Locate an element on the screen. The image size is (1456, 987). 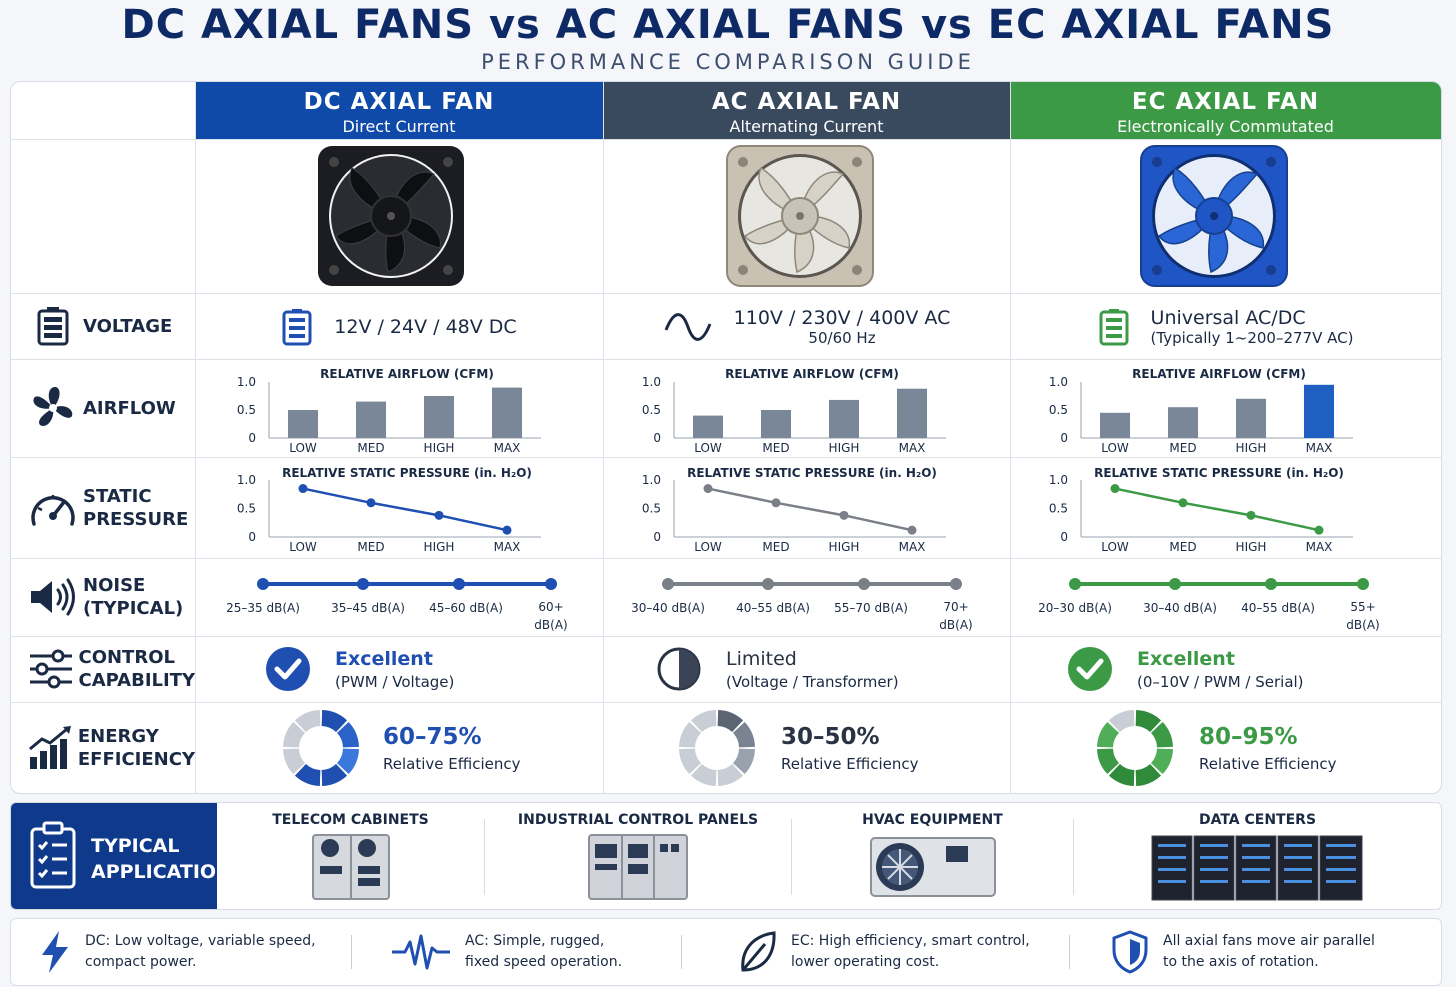
note-dc-line-1: DC: Low voltage, variable speed, is located at coordinates (200, 941).